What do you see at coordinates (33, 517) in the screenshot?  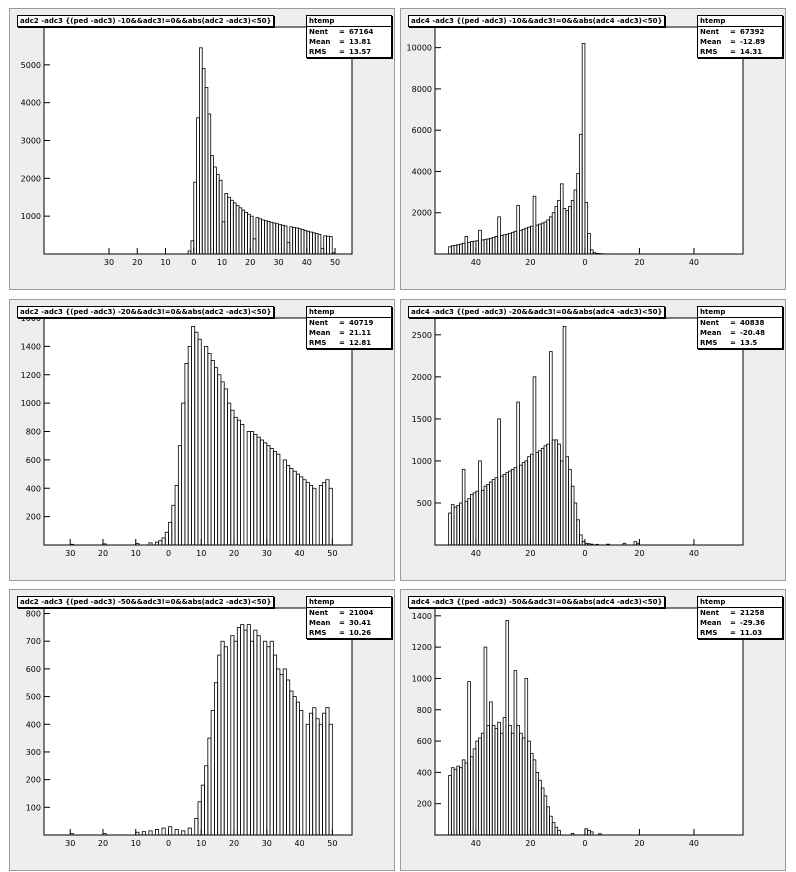 I see `y-tick-label: 200` at bounding box center [33, 517].